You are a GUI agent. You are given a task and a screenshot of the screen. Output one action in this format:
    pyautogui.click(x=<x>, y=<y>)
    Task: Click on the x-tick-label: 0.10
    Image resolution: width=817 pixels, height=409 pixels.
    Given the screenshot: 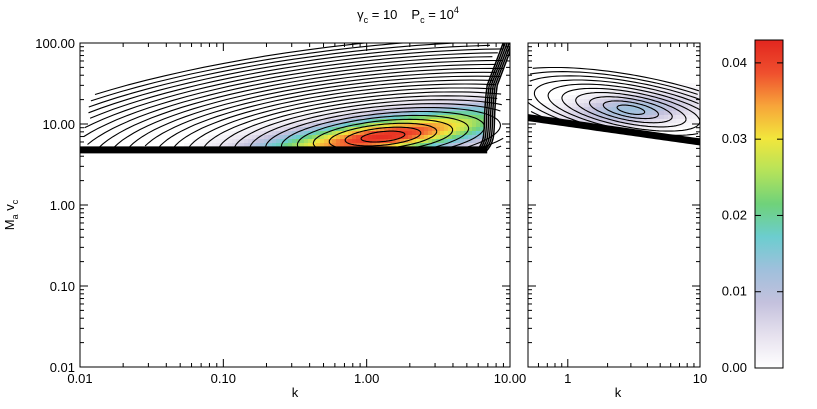 What is the action you would take?
    pyautogui.click(x=223, y=378)
    